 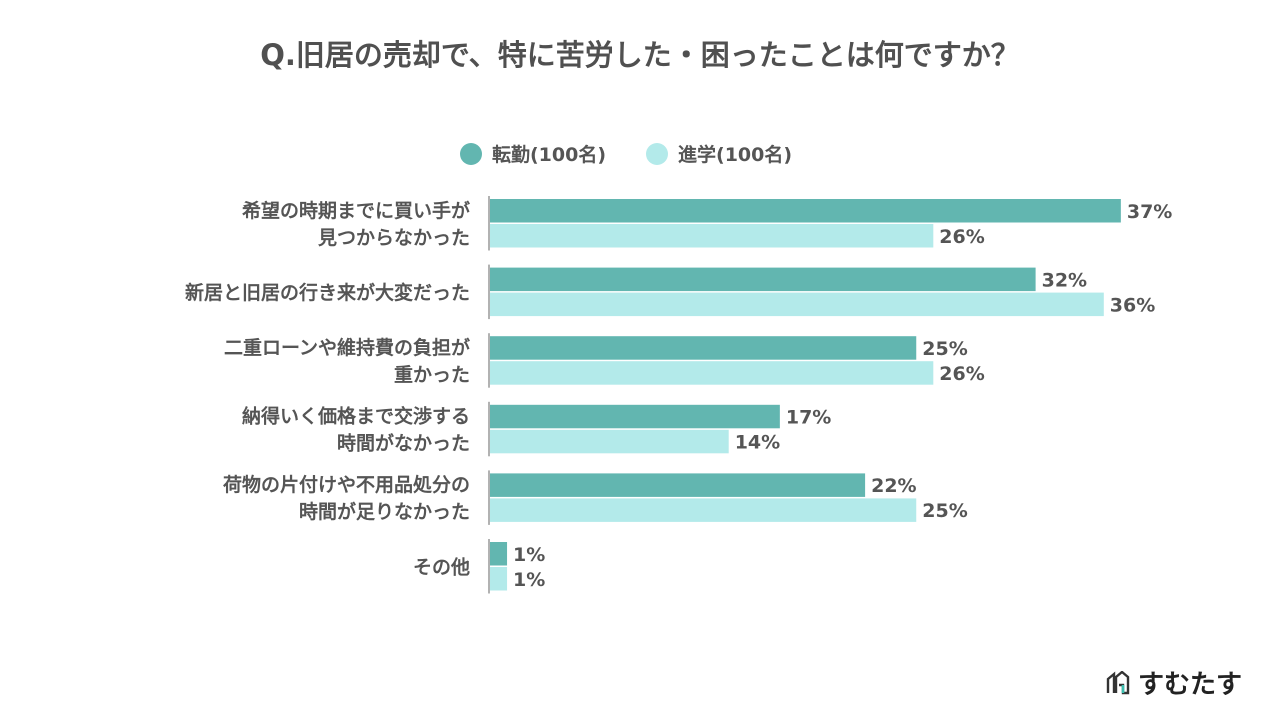 What do you see at coordinates (757, 443) in the screenshot?
I see `data-label: 14%` at bounding box center [757, 443].